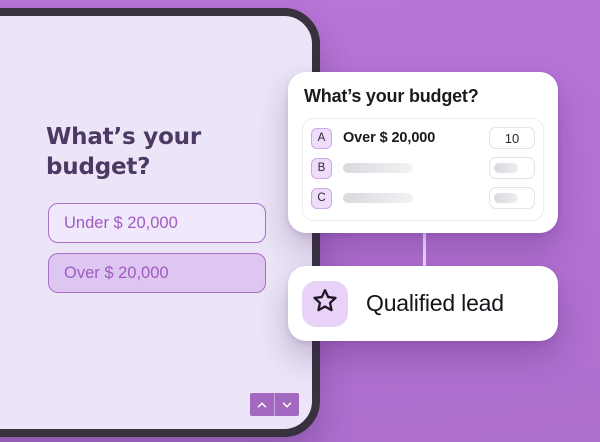 This screenshot has width=600, height=442. Describe the element at coordinates (435, 303) in the screenshot. I see `outcome-label: Qualified lead` at that location.